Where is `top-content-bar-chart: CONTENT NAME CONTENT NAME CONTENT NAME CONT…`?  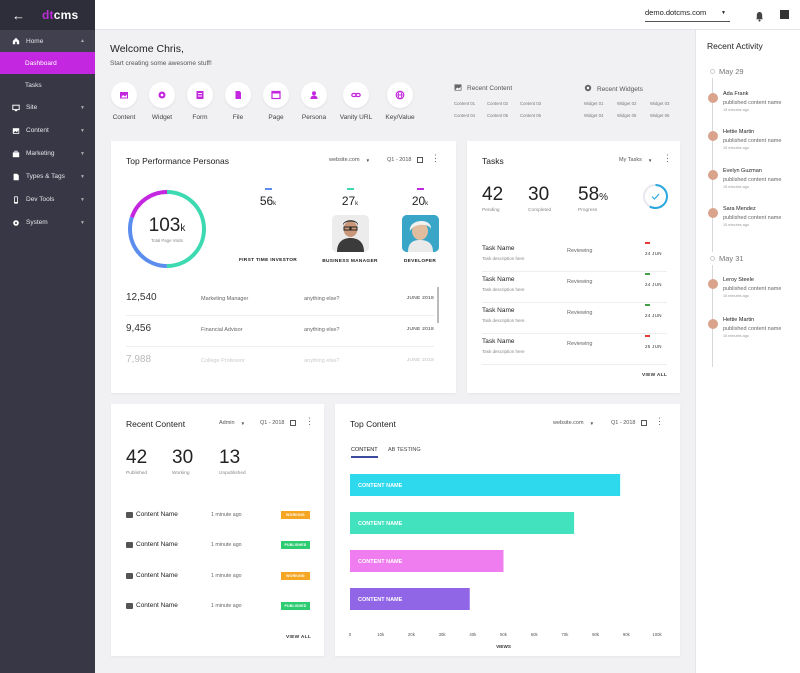
top-content-bar-chart: CONTENT NAME CONTENT NAME CONTENT NAME CONT… is located at coordinates (506, 561).